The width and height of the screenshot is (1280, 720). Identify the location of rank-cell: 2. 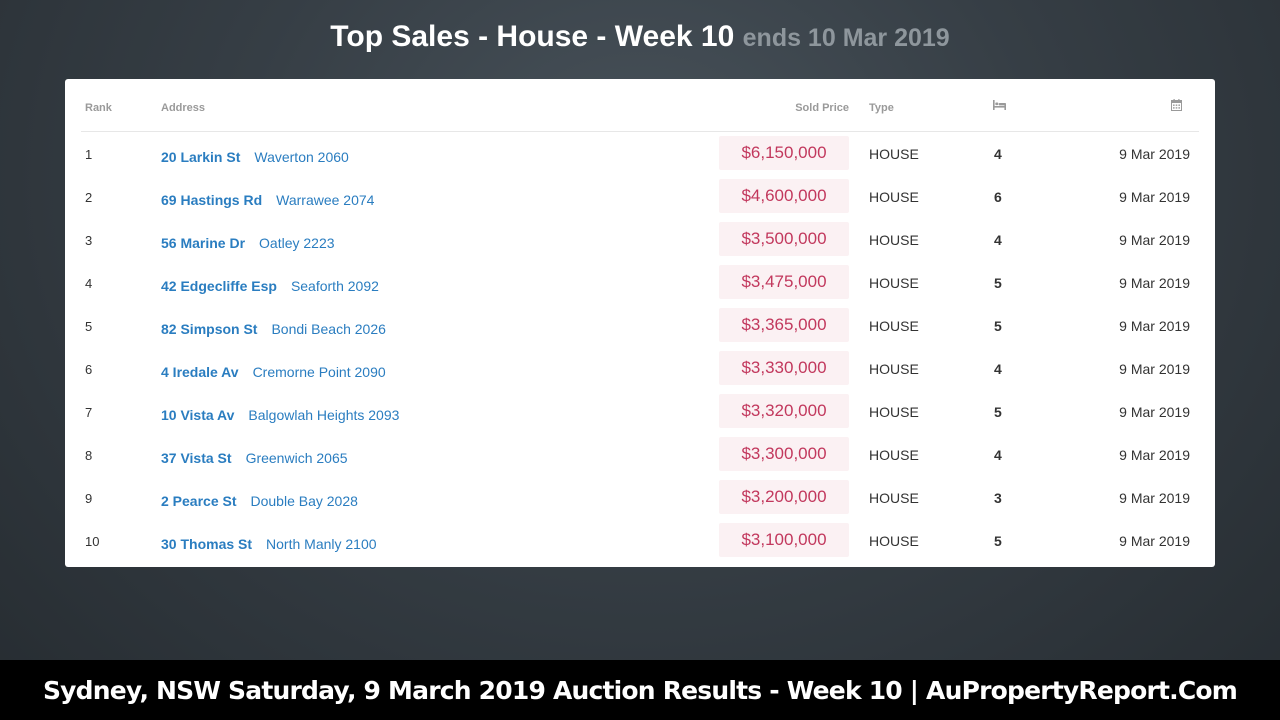
(89, 197).